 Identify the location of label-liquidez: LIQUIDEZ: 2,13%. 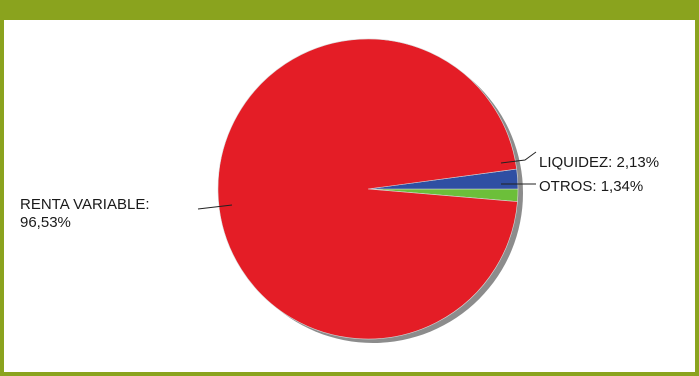
(599, 162).